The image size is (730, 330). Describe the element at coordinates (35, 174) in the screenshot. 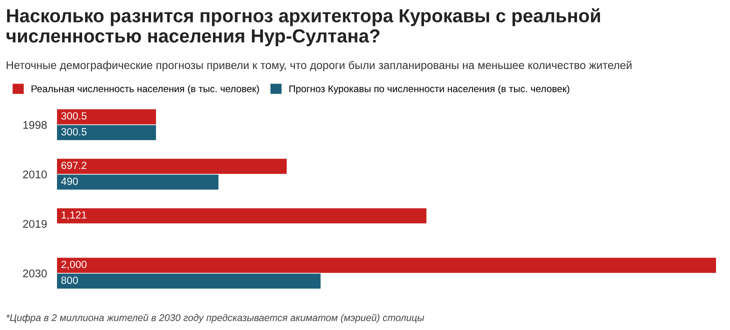

I see `y-tick-label: 2010` at that location.